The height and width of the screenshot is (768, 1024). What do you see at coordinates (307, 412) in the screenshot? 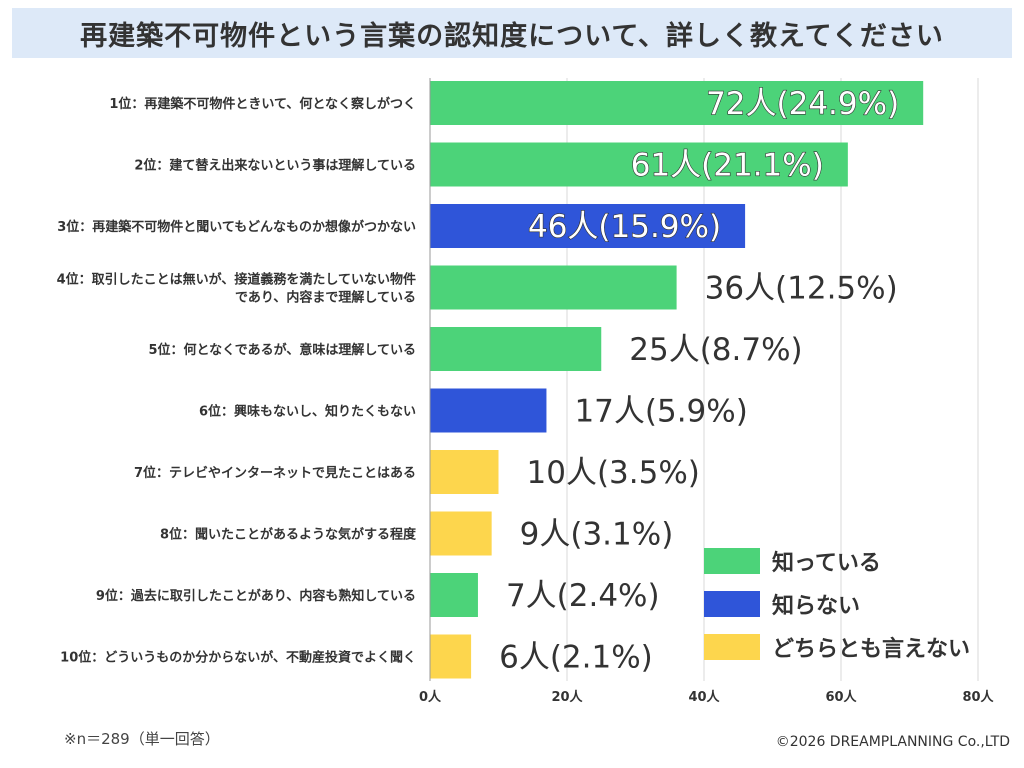
I see `category-label: 6位：興味もないし、知りたくもない` at bounding box center [307, 412].